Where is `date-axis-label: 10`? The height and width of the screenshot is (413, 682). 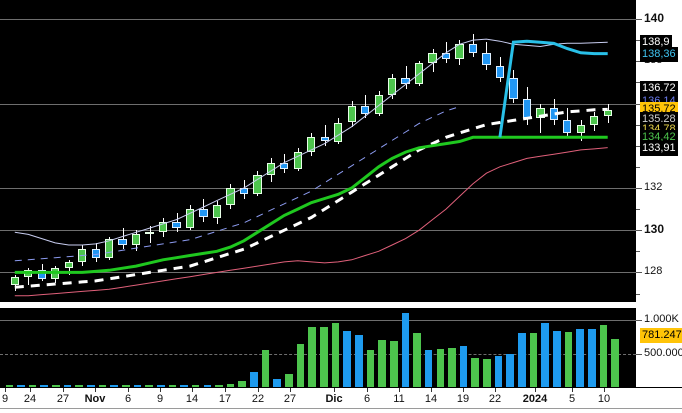
date-axis-label: 10 is located at coordinates (604, 399).